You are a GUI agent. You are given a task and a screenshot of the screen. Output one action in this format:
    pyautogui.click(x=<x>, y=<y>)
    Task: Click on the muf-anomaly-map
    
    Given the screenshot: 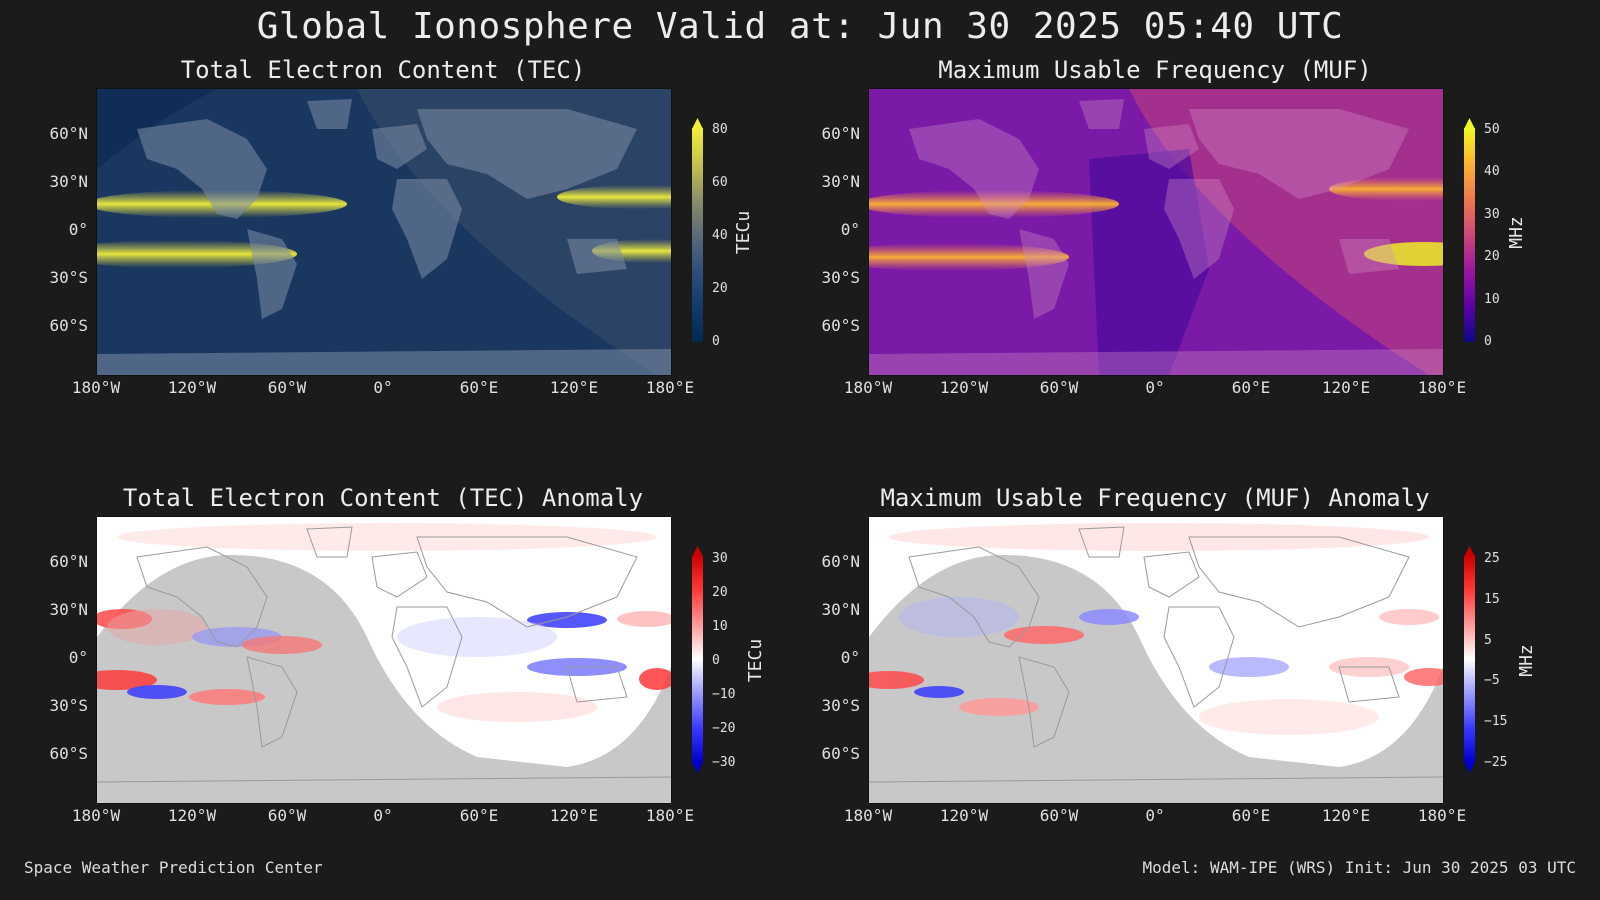 What is the action you would take?
    pyautogui.click(x=1156, y=660)
    